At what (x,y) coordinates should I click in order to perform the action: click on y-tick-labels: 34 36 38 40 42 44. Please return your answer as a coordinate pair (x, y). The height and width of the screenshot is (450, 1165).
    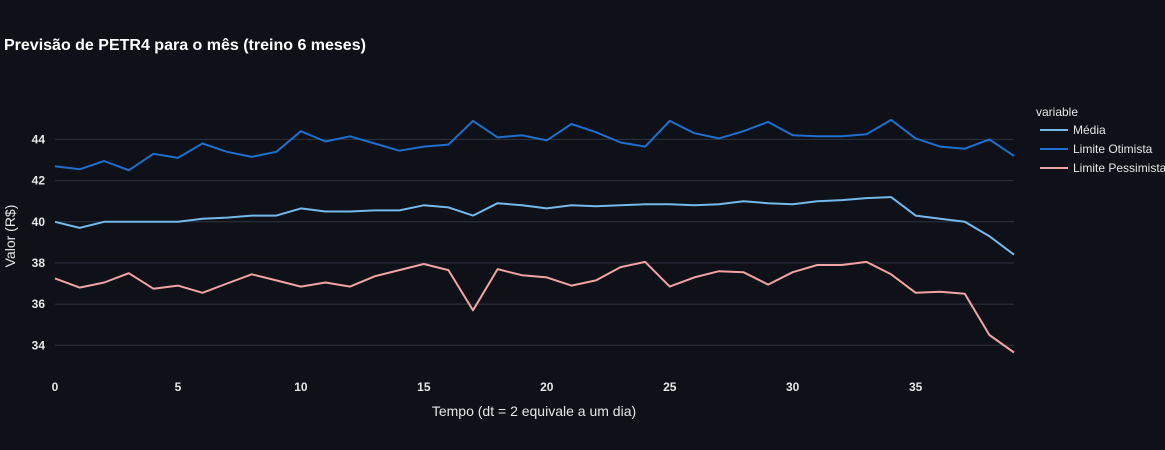
    Looking at the image, I should click on (39, 242).